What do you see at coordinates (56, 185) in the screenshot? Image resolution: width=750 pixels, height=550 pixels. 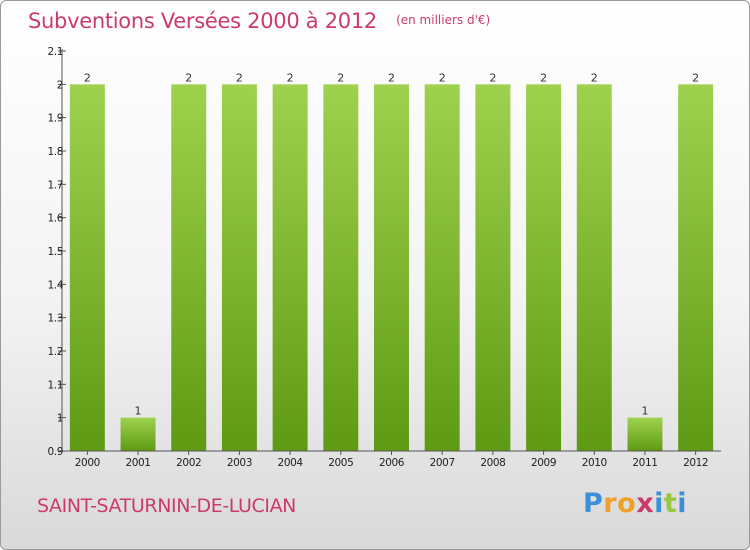 I see `y-tick-label: 1.7` at bounding box center [56, 185].